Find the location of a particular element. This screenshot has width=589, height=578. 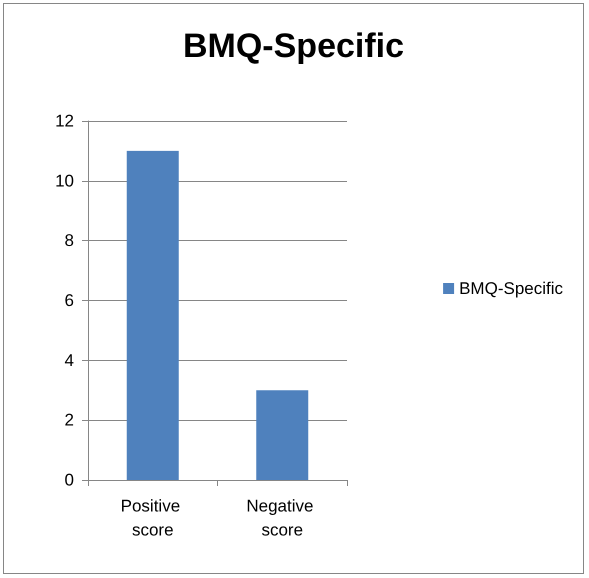

y-tick-label: 6 is located at coordinates (69, 300).